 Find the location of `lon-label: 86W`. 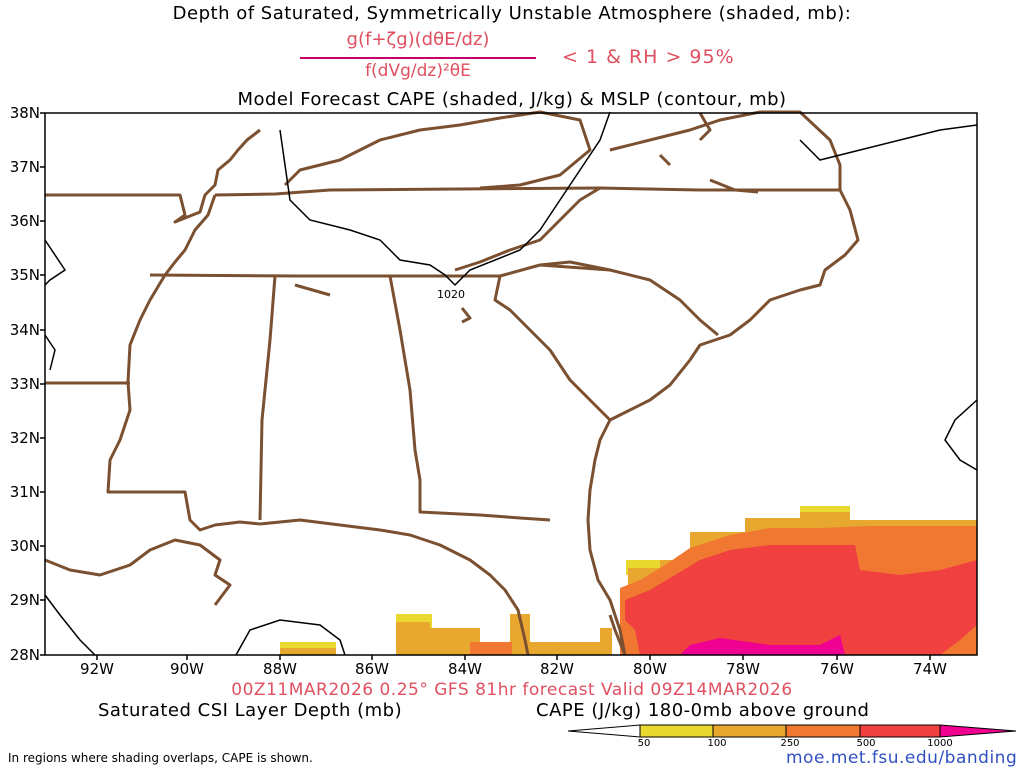

lon-label: 86W is located at coordinates (372, 669).